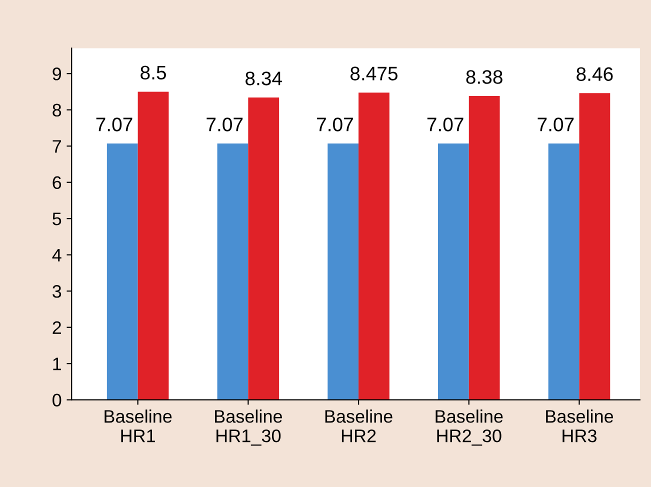  What do you see at coordinates (358, 426) in the screenshot?
I see `x-tick-label: Baseline HR2` at bounding box center [358, 426].